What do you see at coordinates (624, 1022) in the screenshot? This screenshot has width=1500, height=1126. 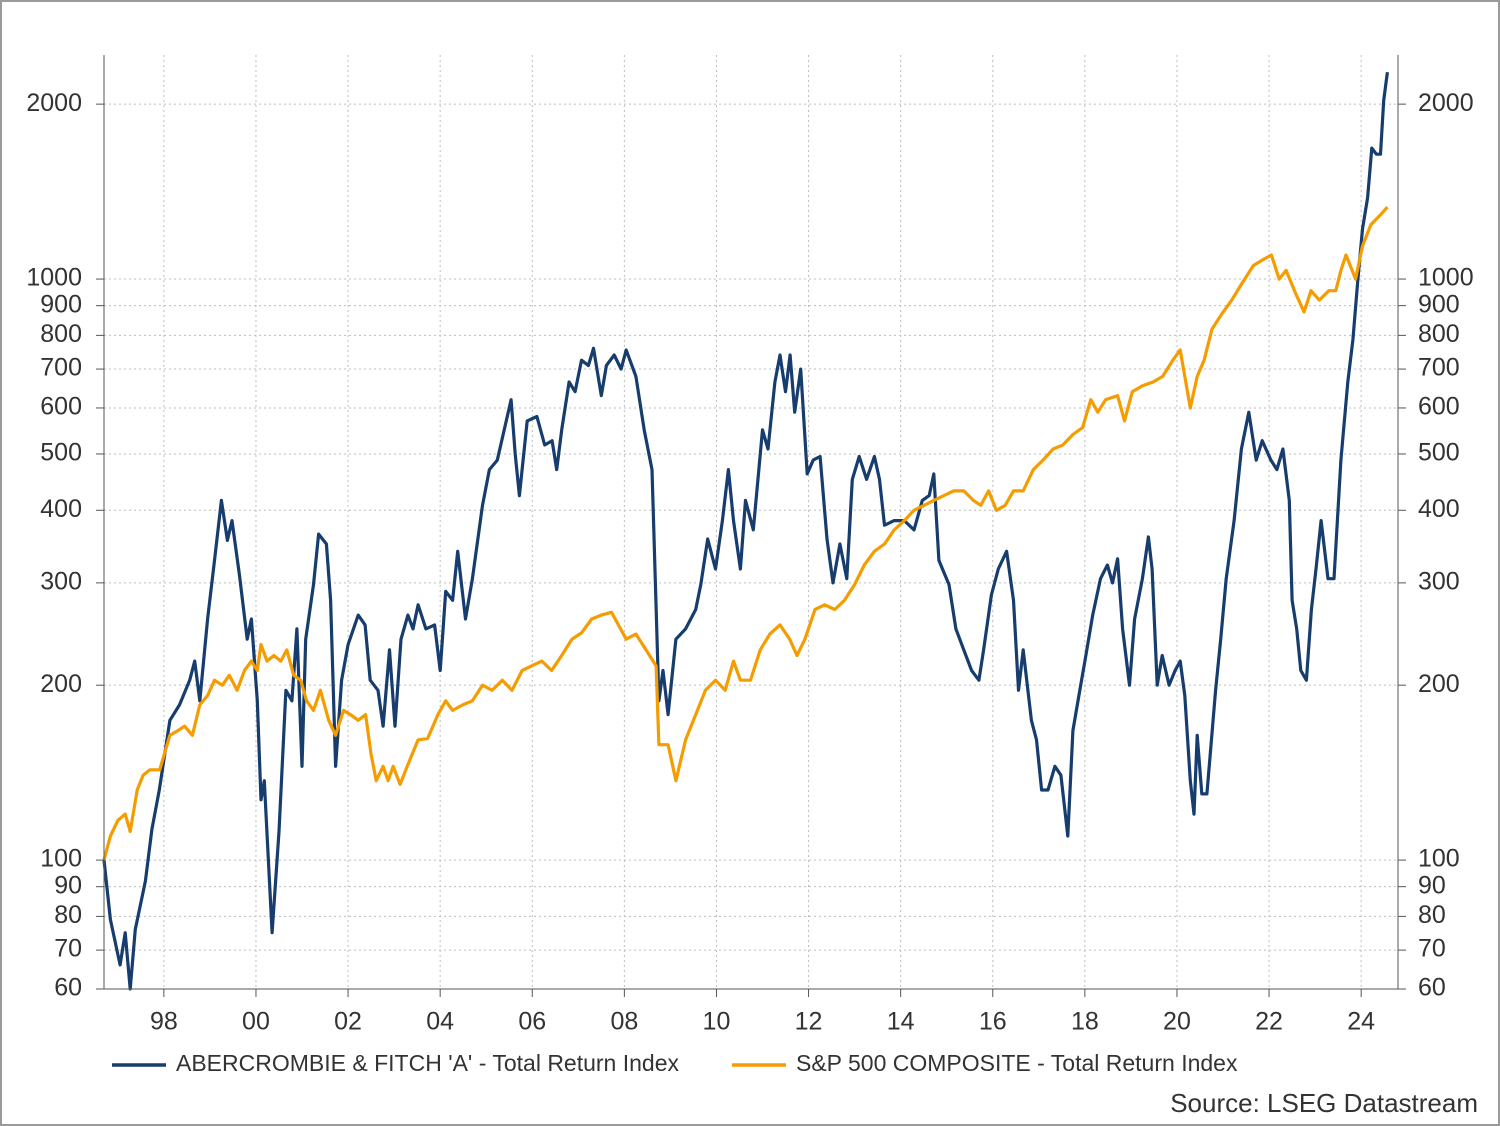 I see `x-tick-label: 08` at bounding box center [624, 1022].